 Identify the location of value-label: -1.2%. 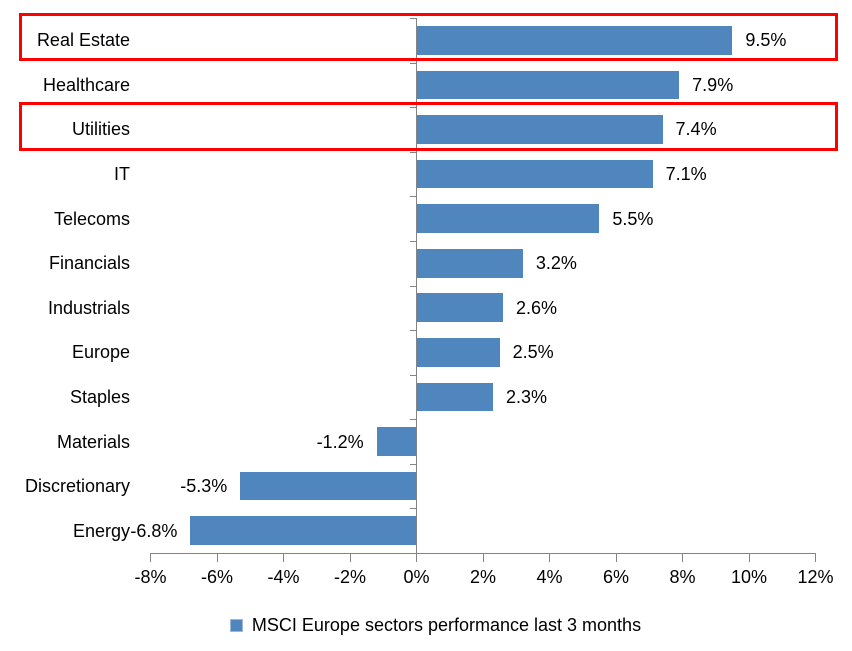
(340, 441).